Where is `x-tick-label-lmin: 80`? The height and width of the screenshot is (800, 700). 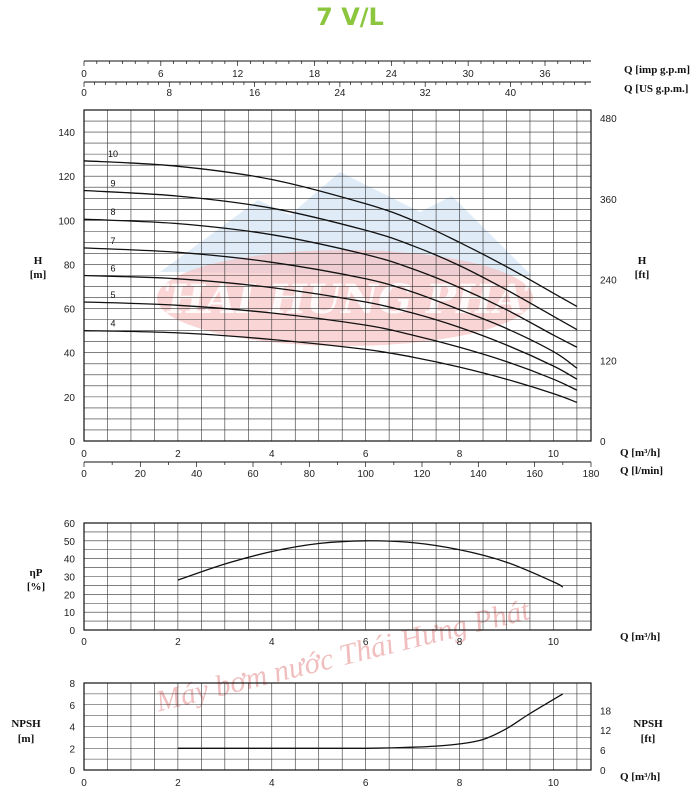 x-tick-label-lmin: 80 is located at coordinates (310, 474).